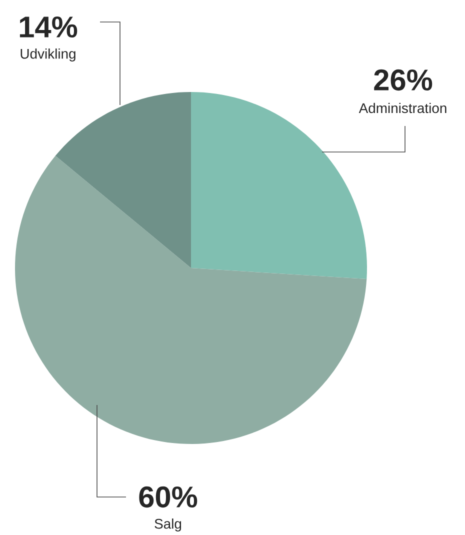  I want to click on data-label: 26%, so click(403, 80).